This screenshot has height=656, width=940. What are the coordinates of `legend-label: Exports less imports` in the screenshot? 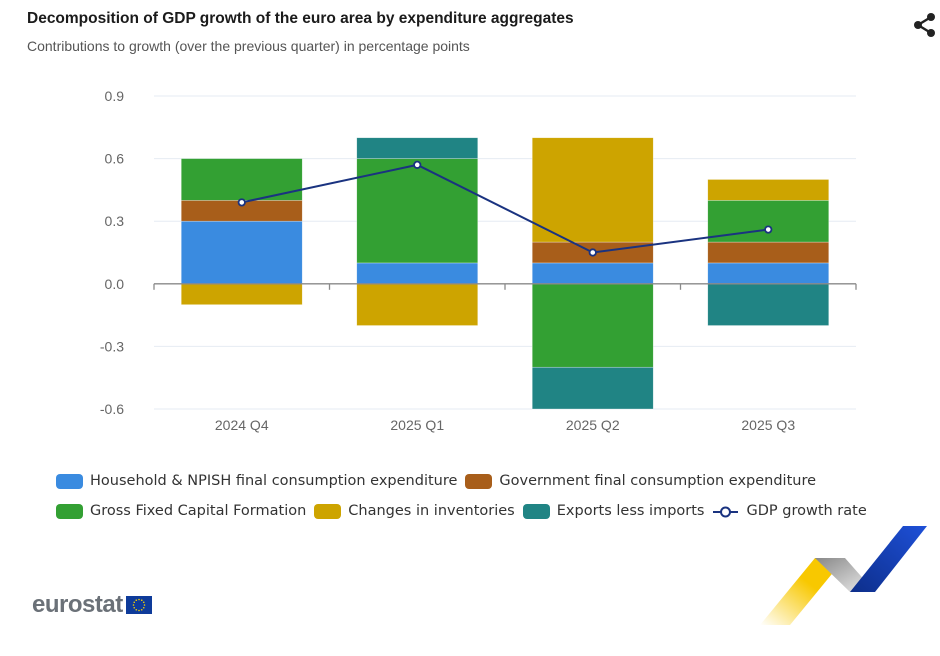 It's located at (630, 511).